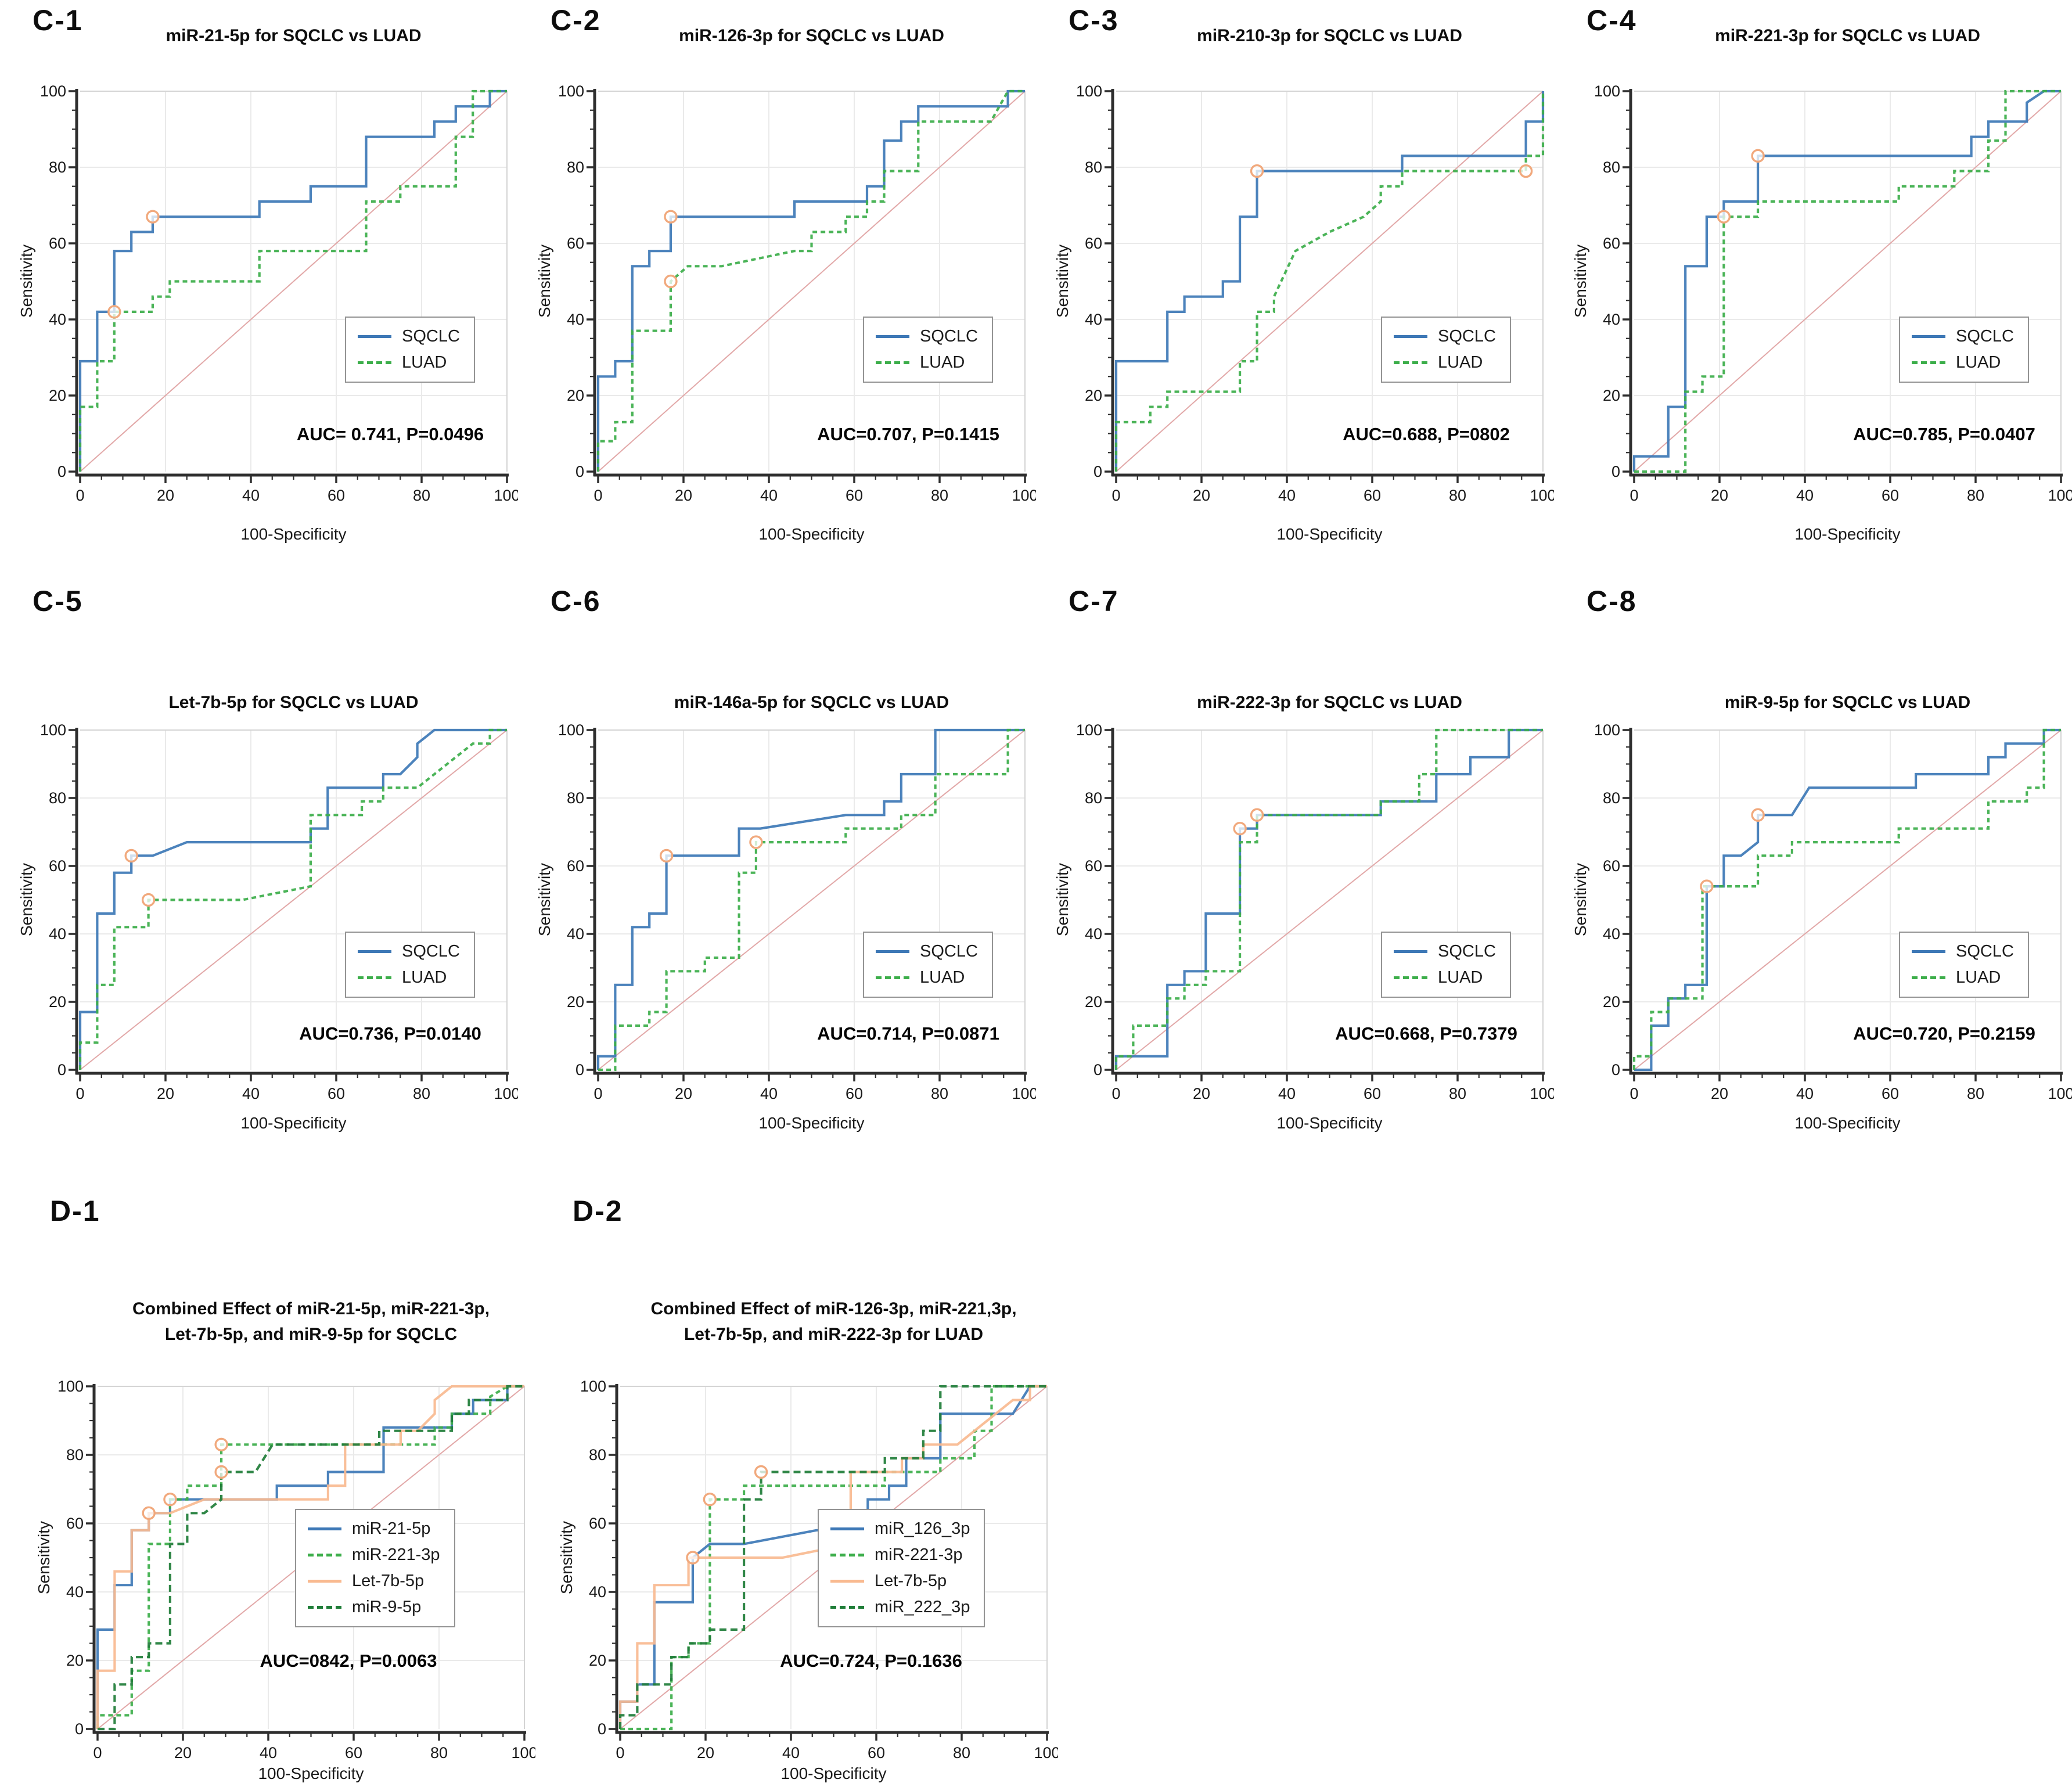 The height and width of the screenshot is (1783, 2072). Describe the element at coordinates (390, 1033) in the screenshot. I see `auc-annotation: AUC=0.736, P=0.0140` at that location.